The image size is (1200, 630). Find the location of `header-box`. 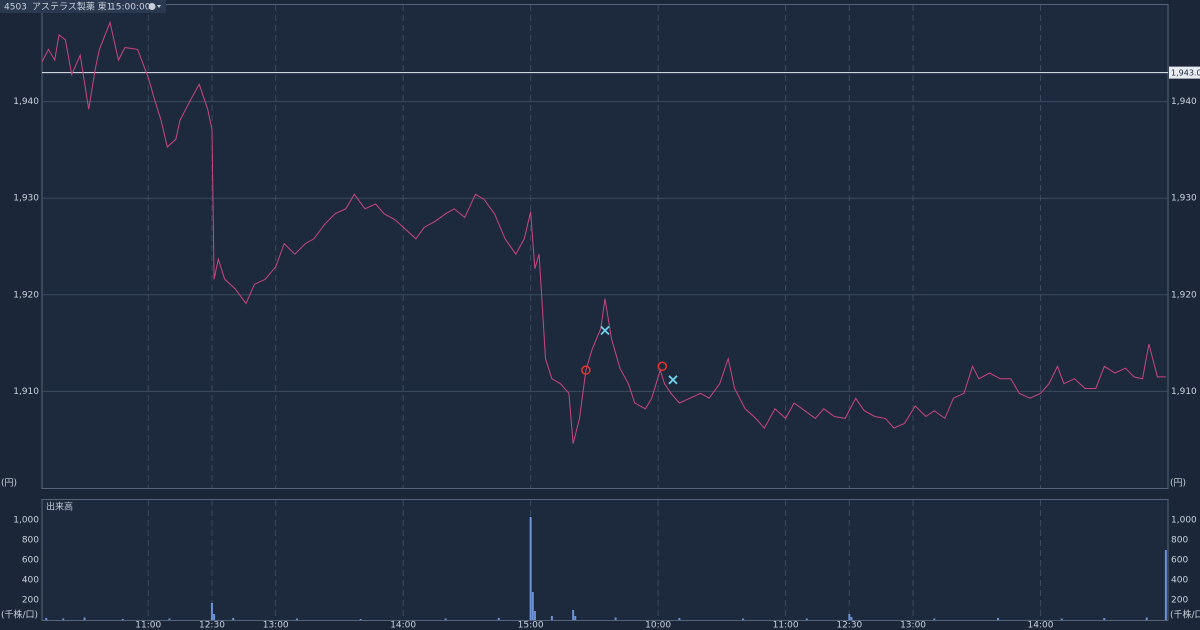

header-box is located at coordinates (83, 6).